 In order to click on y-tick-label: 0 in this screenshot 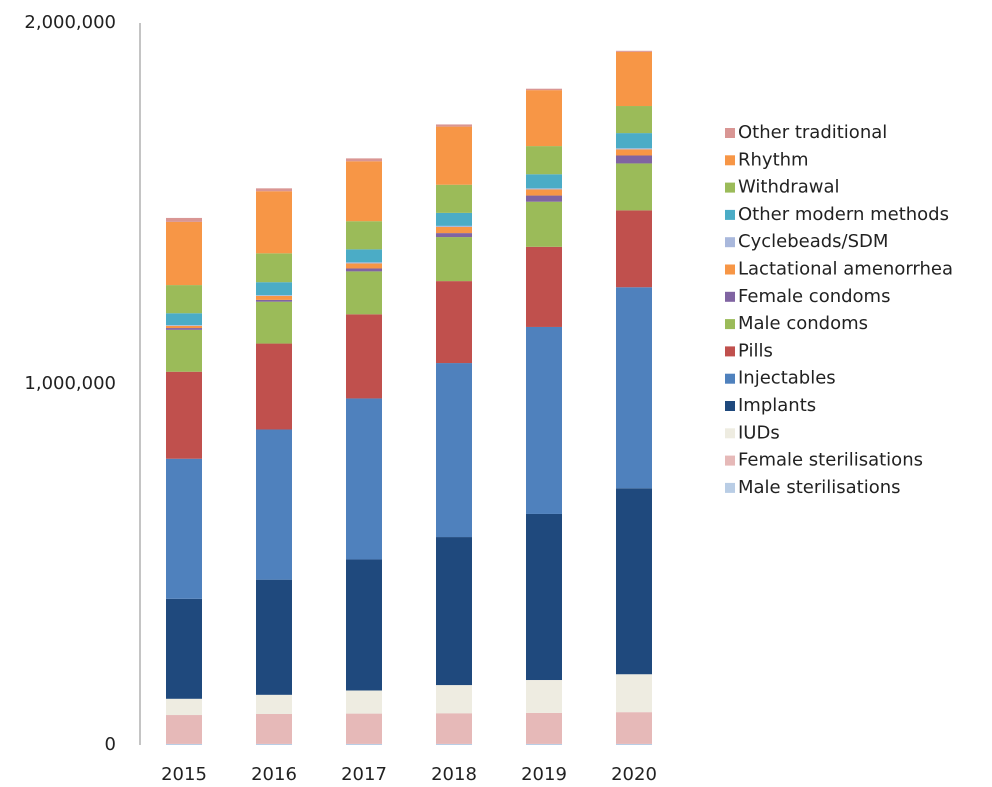, I will do `click(110, 744)`.